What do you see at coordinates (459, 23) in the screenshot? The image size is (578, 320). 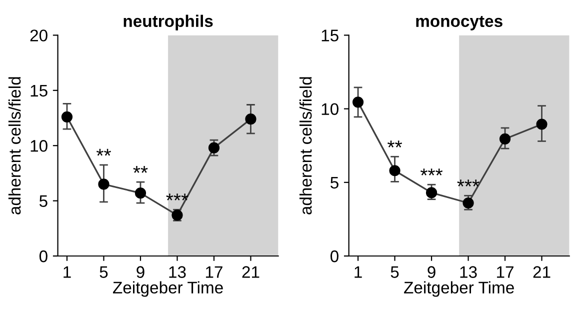 I see `chart-title: monocytes` at bounding box center [459, 23].